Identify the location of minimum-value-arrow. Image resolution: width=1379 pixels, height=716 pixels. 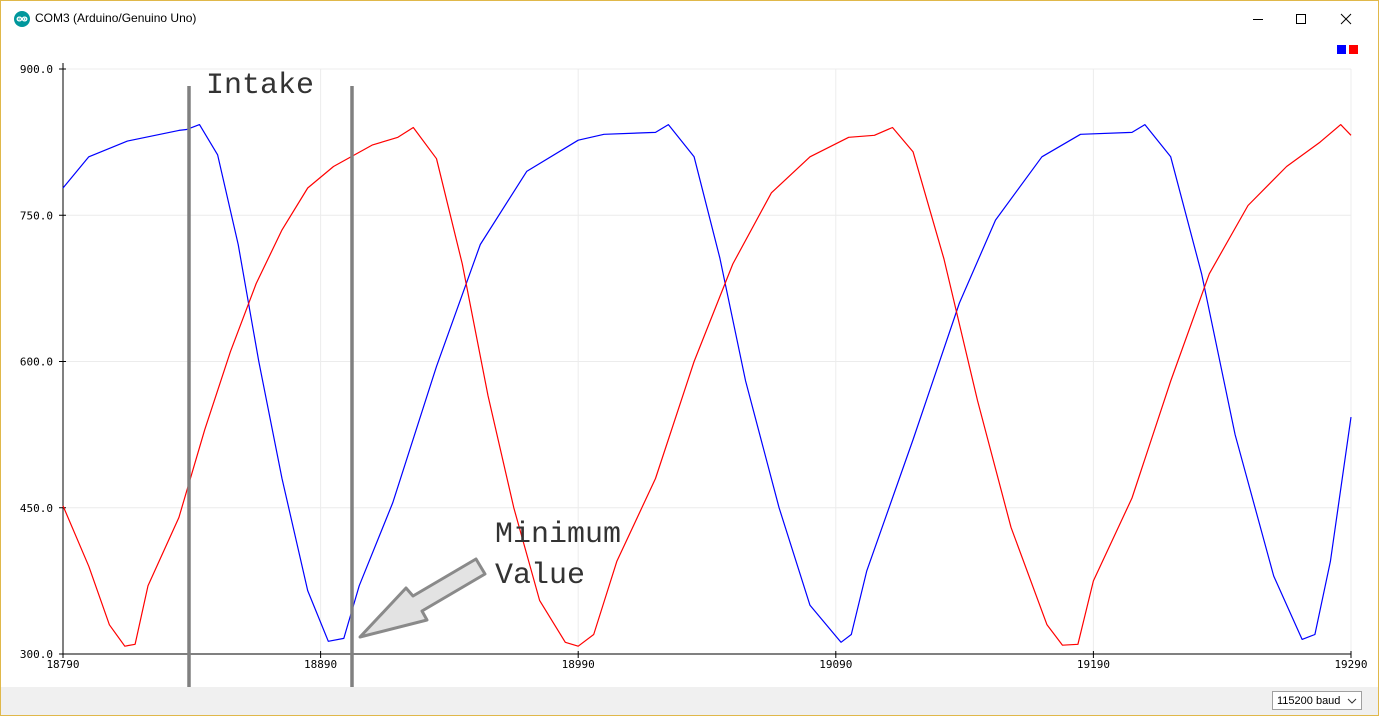
(422, 598).